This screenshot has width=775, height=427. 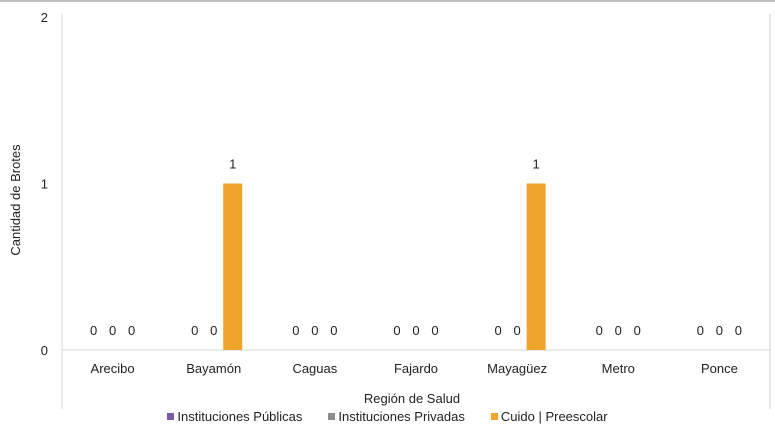 What do you see at coordinates (517, 368) in the screenshot?
I see `x-tick-label: Mayagüez` at bounding box center [517, 368].